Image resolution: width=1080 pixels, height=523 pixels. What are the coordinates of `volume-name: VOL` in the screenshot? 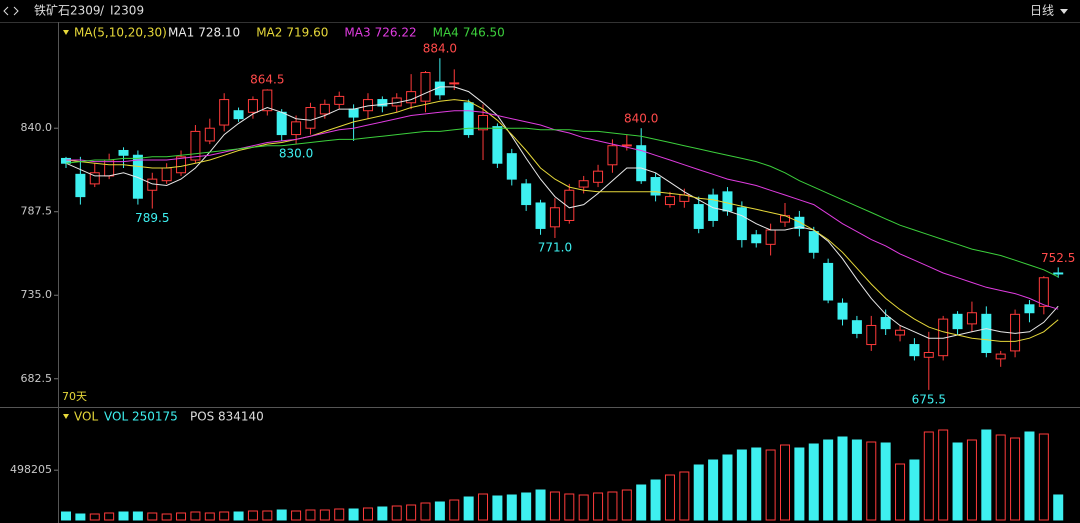 It's located at (116, 417).